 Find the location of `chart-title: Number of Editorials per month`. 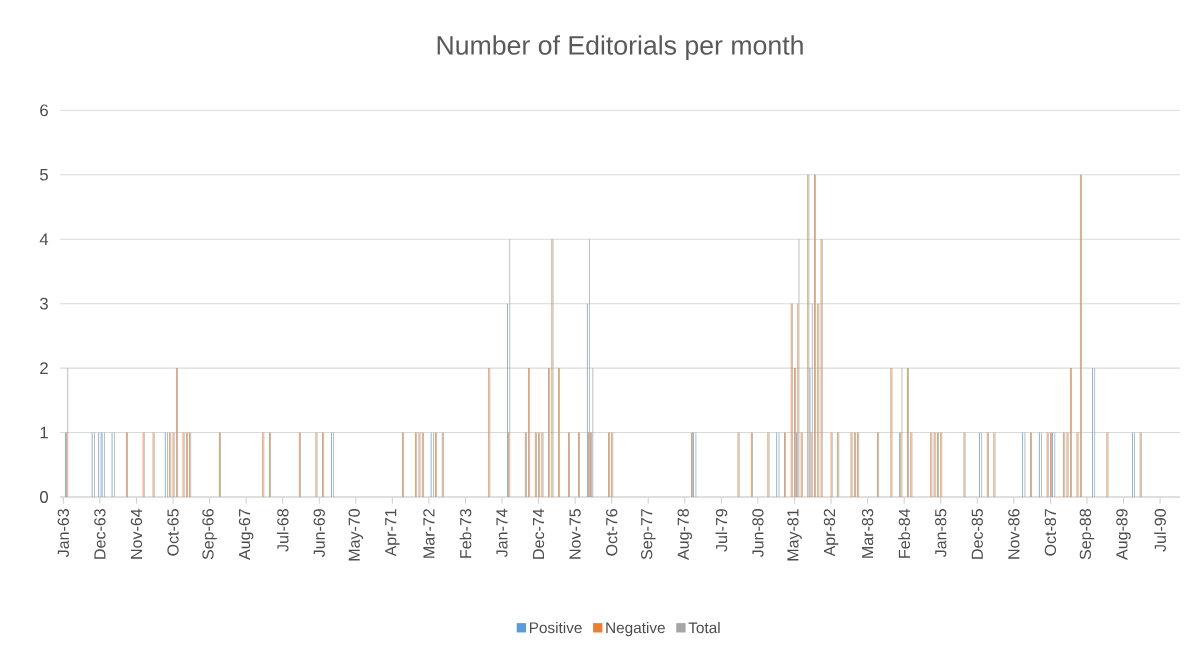

chart-title: Number of Editorials per month is located at coordinates (620, 48).